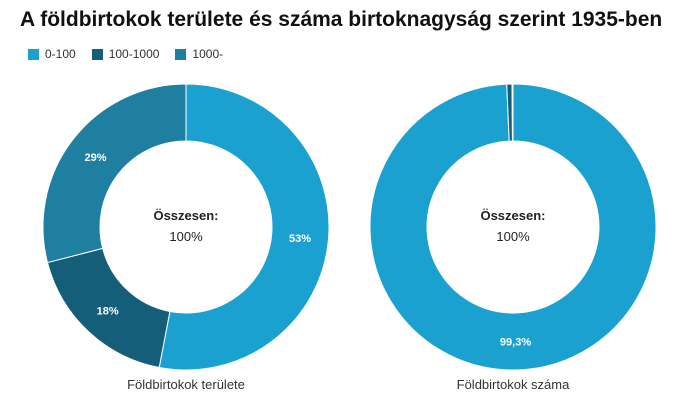  Describe the element at coordinates (181, 54) in the screenshot. I see `legend-swatch-1000-plus` at that location.